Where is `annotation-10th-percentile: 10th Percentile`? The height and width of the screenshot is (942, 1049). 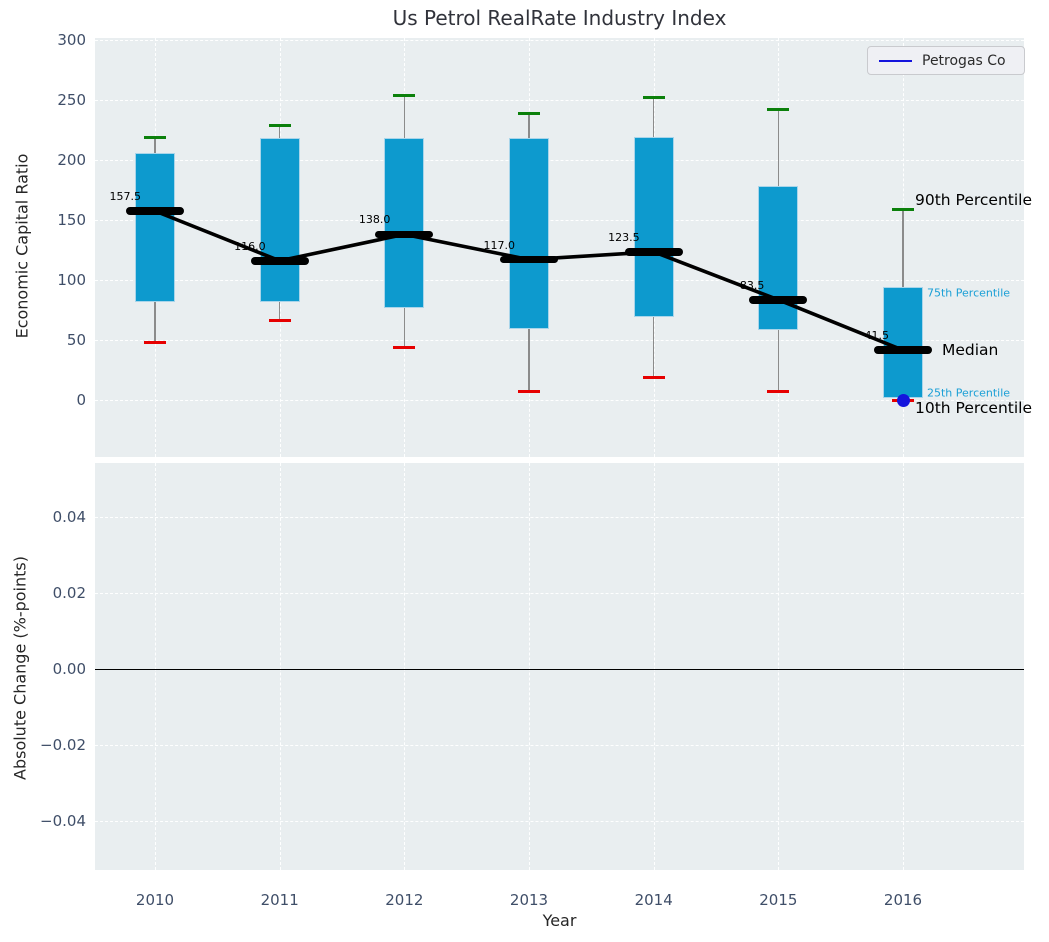 annotation-10th-percentile: 10th Percentile is located at coordinates (974, 408).